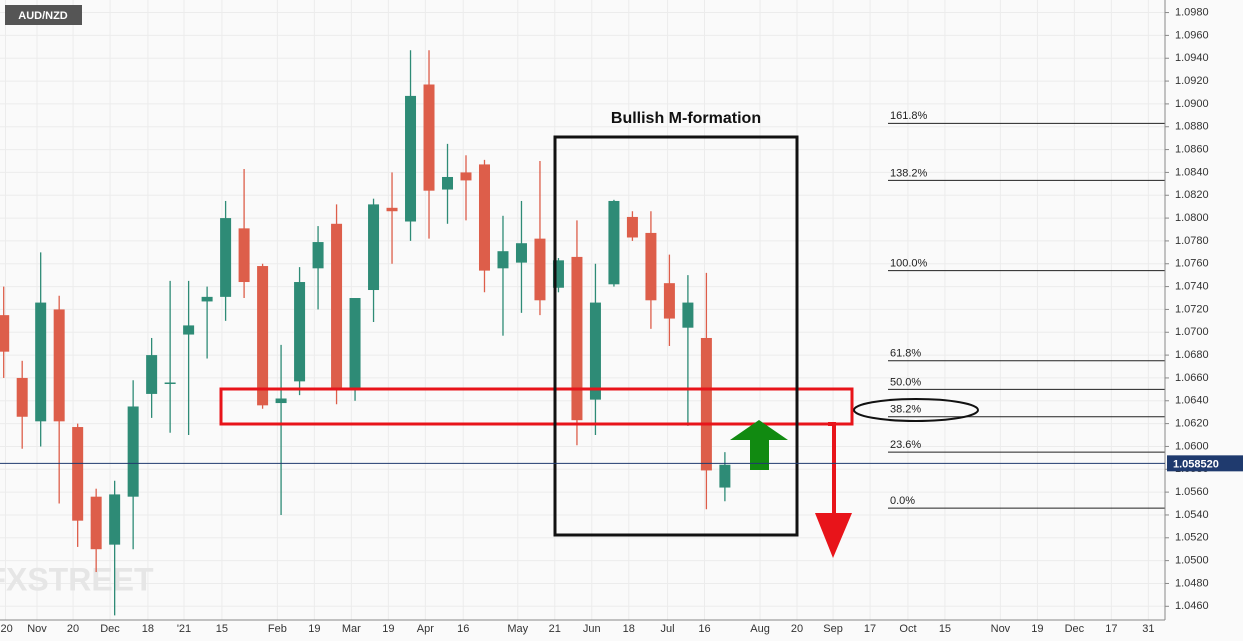  Describe the element at coordinates (759, 445) in the screenshot. I see `up-arrow` at that location.